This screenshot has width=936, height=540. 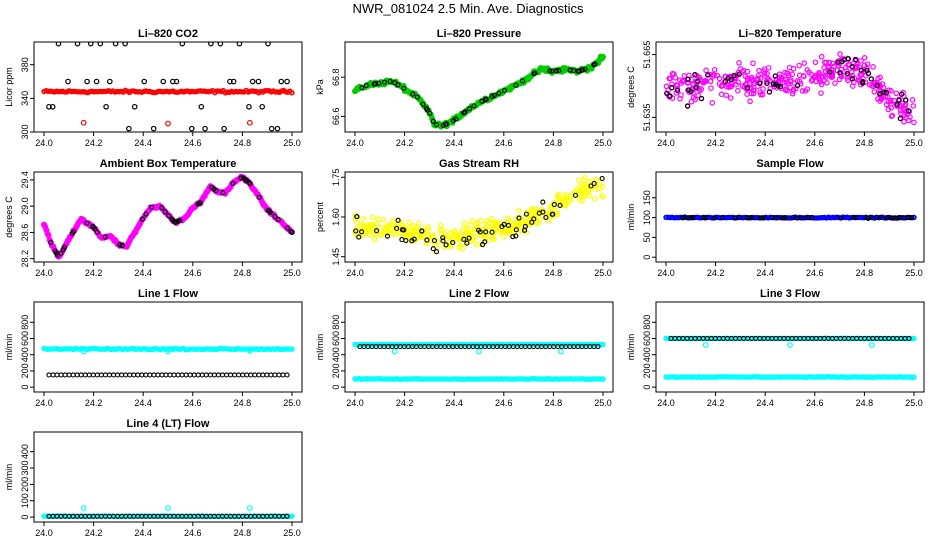 I want to click on y-axis-label: percent, so click(x=320, y=216).